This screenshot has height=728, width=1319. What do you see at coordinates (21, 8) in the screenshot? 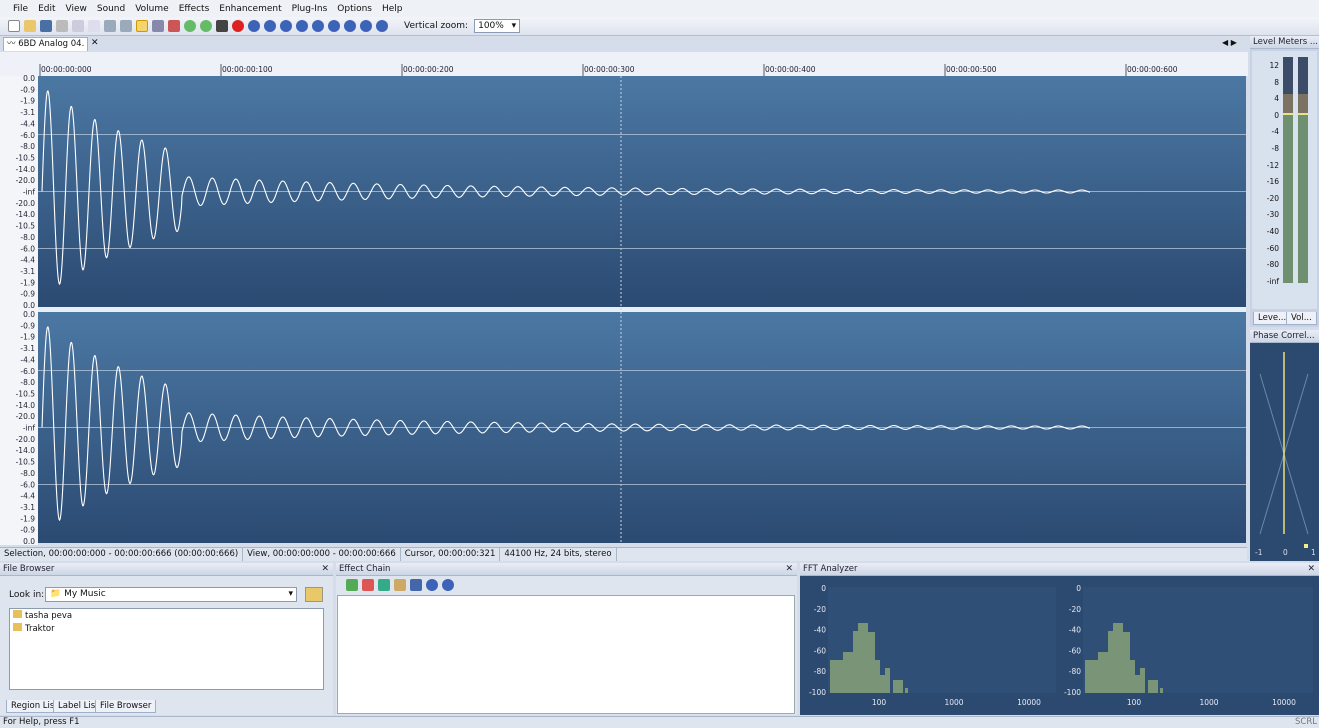
I see `menu-item: File` at bounding box center [21, 8].